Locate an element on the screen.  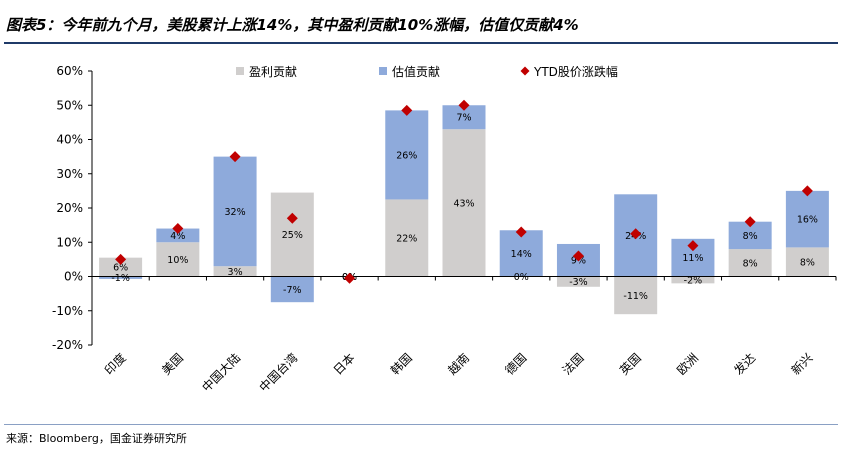
earnings-data-label: 43% is located at coordinates (463, 203).